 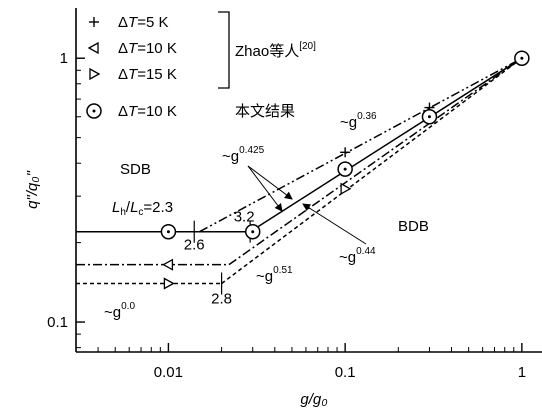 I want to click on slope-label-044: ~g0.44, so click(x=357, y=256).